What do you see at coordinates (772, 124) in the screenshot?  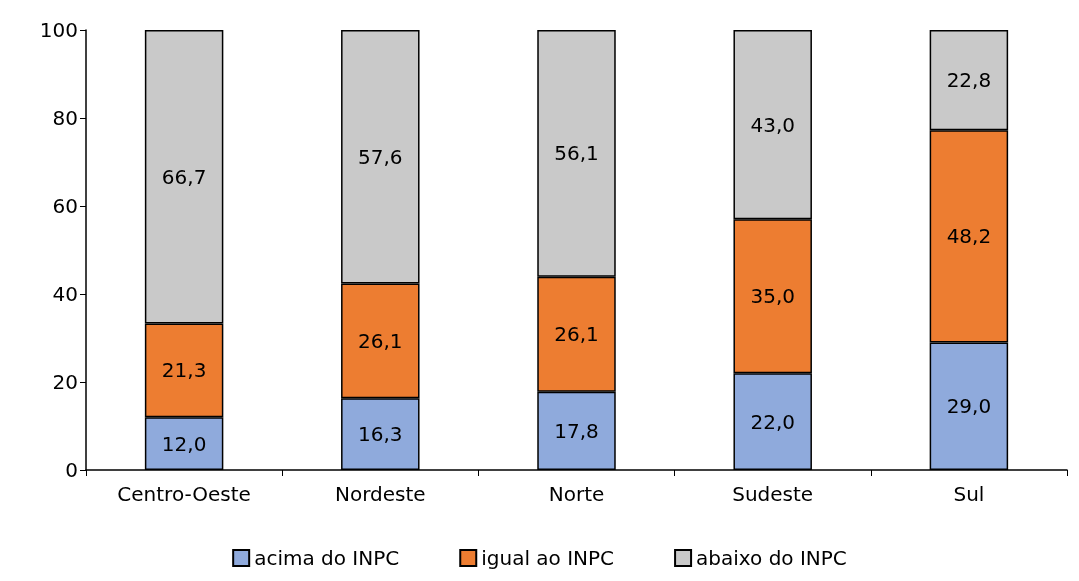 I see `data-label: 43,0` at bounding box center [772, 124].